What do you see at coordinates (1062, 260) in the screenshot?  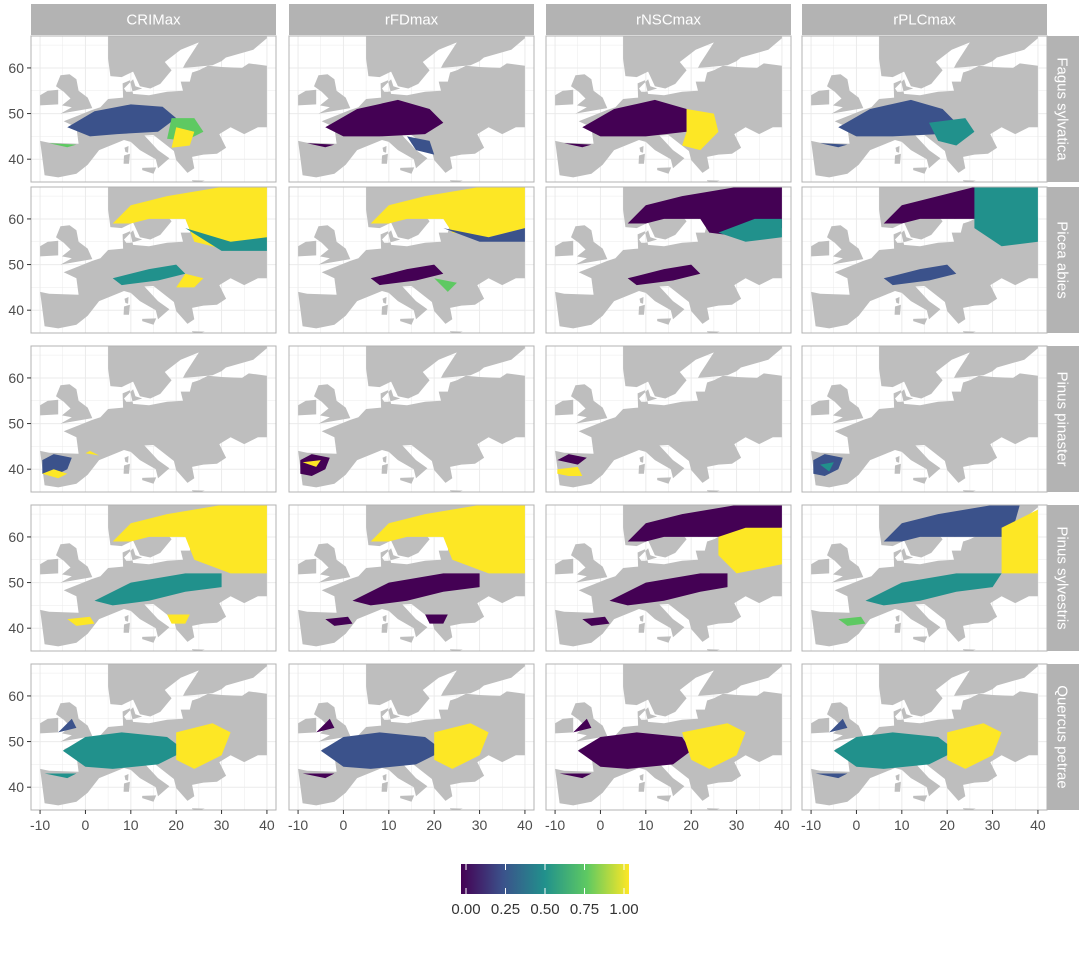 I see `row-label: Picea abies` at bounding box center [1062, 260].